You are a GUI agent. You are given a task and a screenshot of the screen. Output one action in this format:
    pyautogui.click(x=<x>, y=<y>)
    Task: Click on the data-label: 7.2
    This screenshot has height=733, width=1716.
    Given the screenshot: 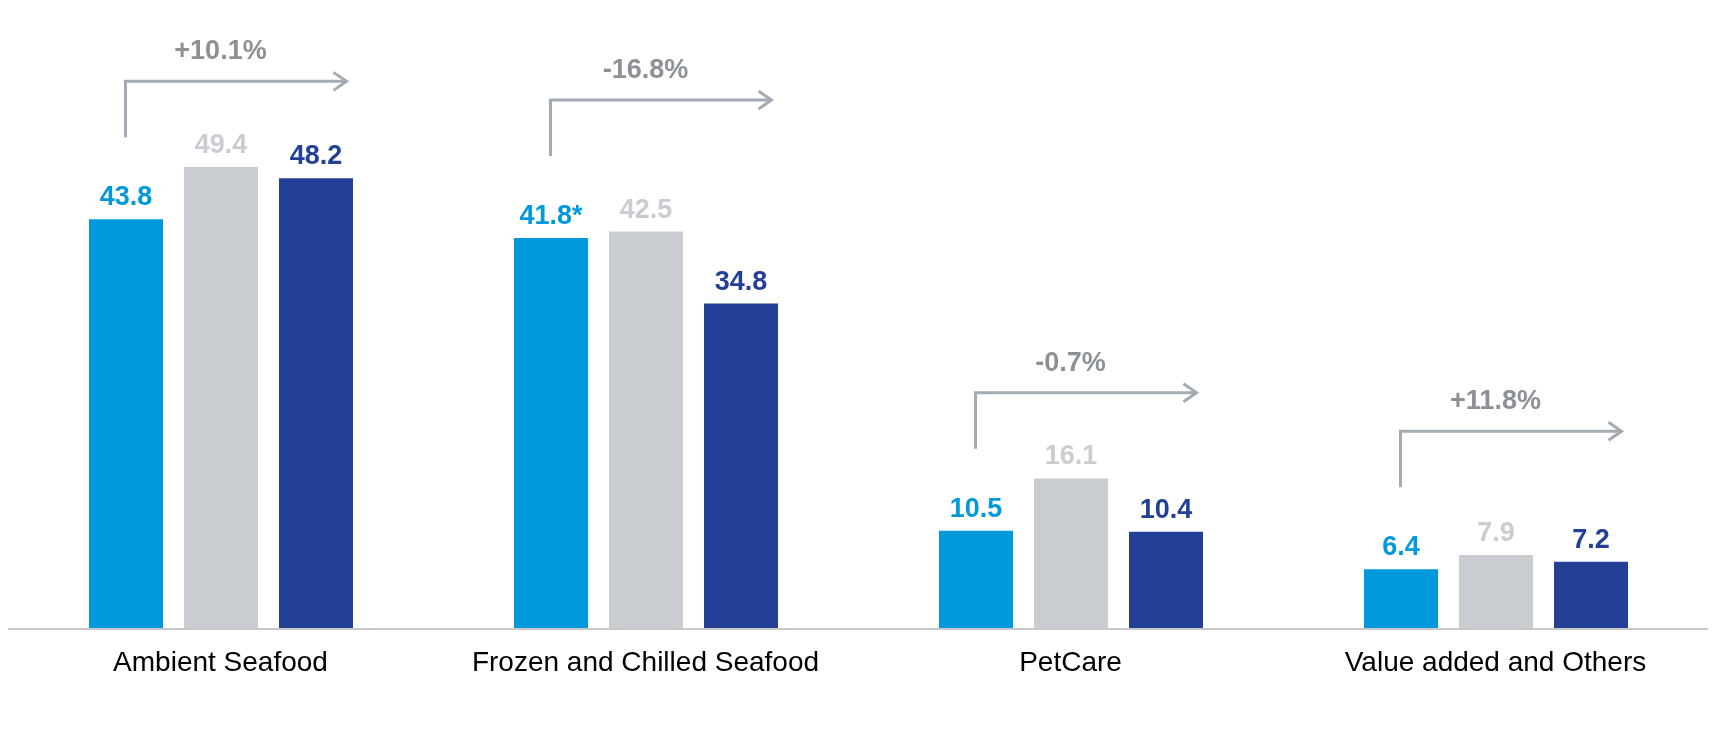 What is the action you would take?
    pyautogui.click(x=1591, y=538)
    